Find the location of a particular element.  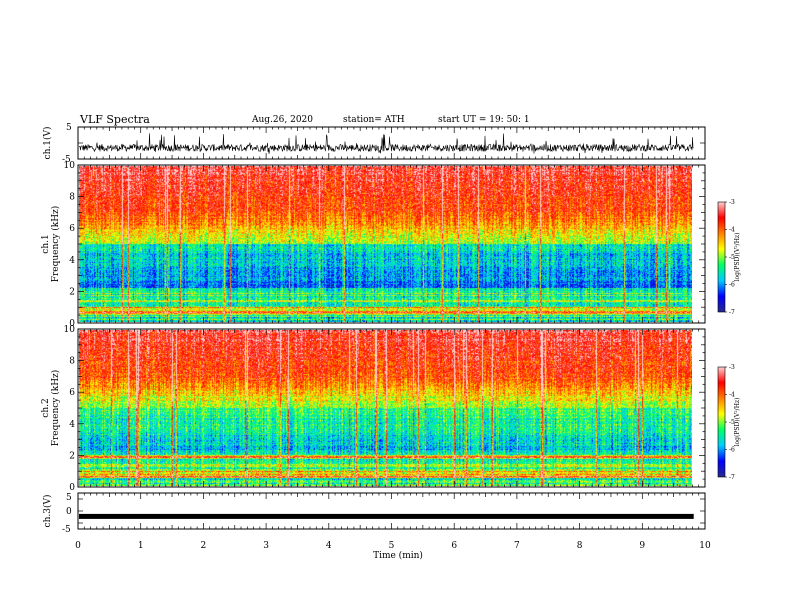

ch3-waveform-trace is located at coordinates (386, 516).